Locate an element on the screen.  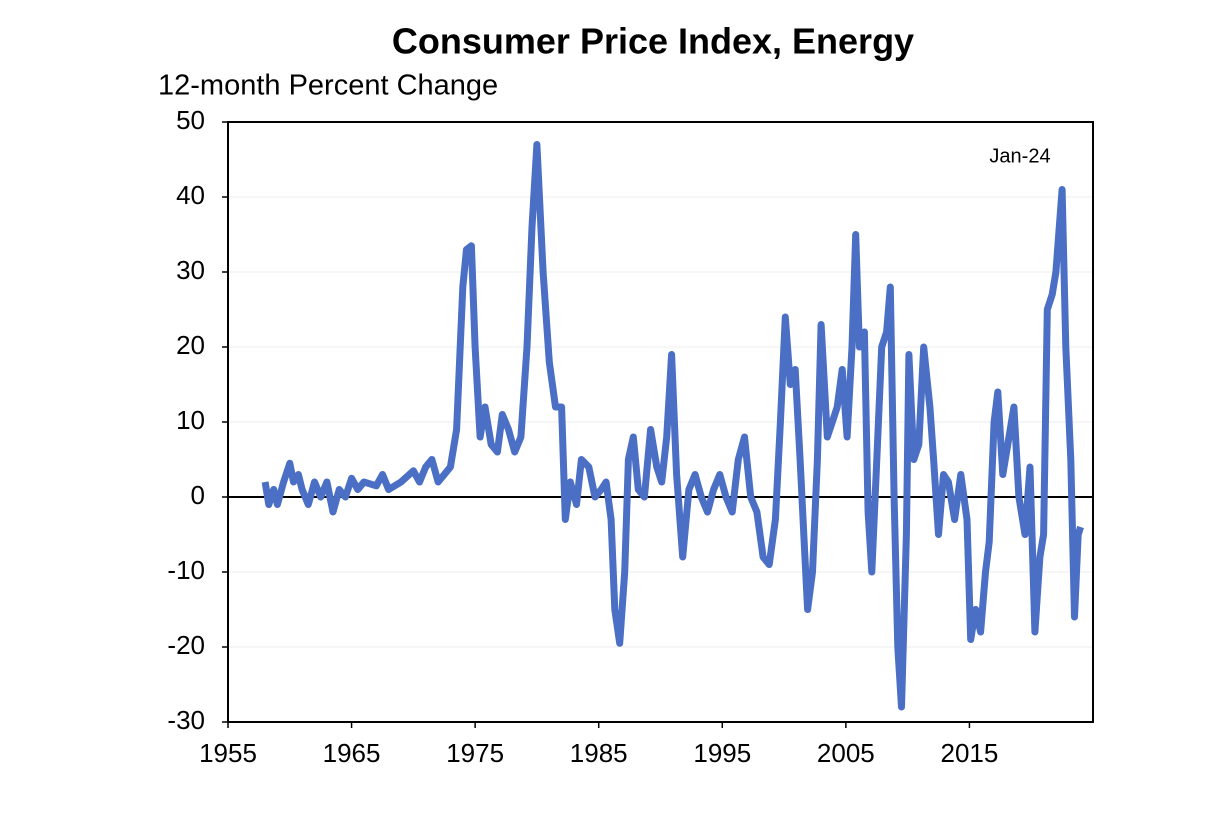
chart-title: Consumer Price Index, Energy is located at coordinates (653, 41).